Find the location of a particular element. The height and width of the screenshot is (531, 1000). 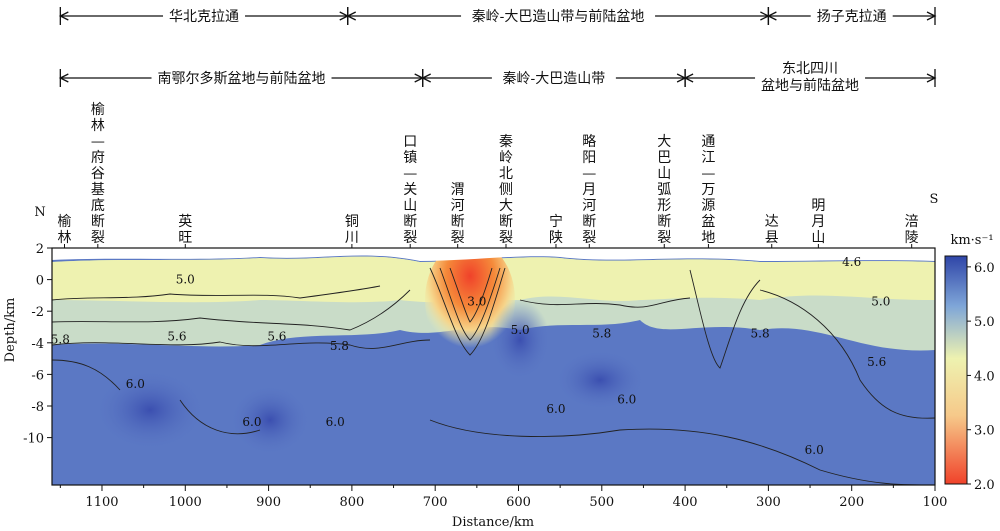

colorbar-tick-label: 6.0 is located at coordinates (984, 268).